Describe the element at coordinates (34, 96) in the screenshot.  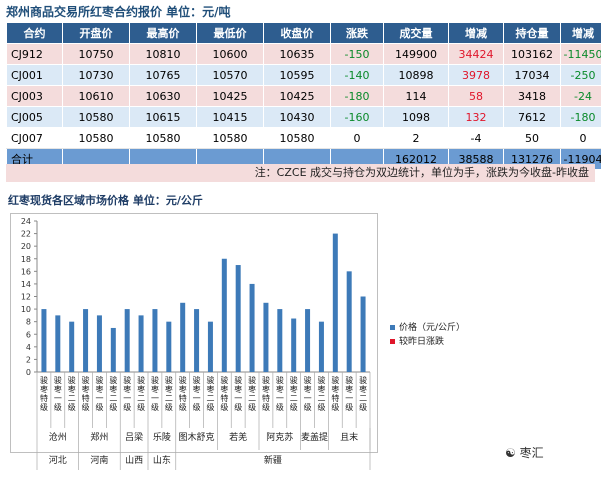
I see `table-cell: CJ003` at that location.